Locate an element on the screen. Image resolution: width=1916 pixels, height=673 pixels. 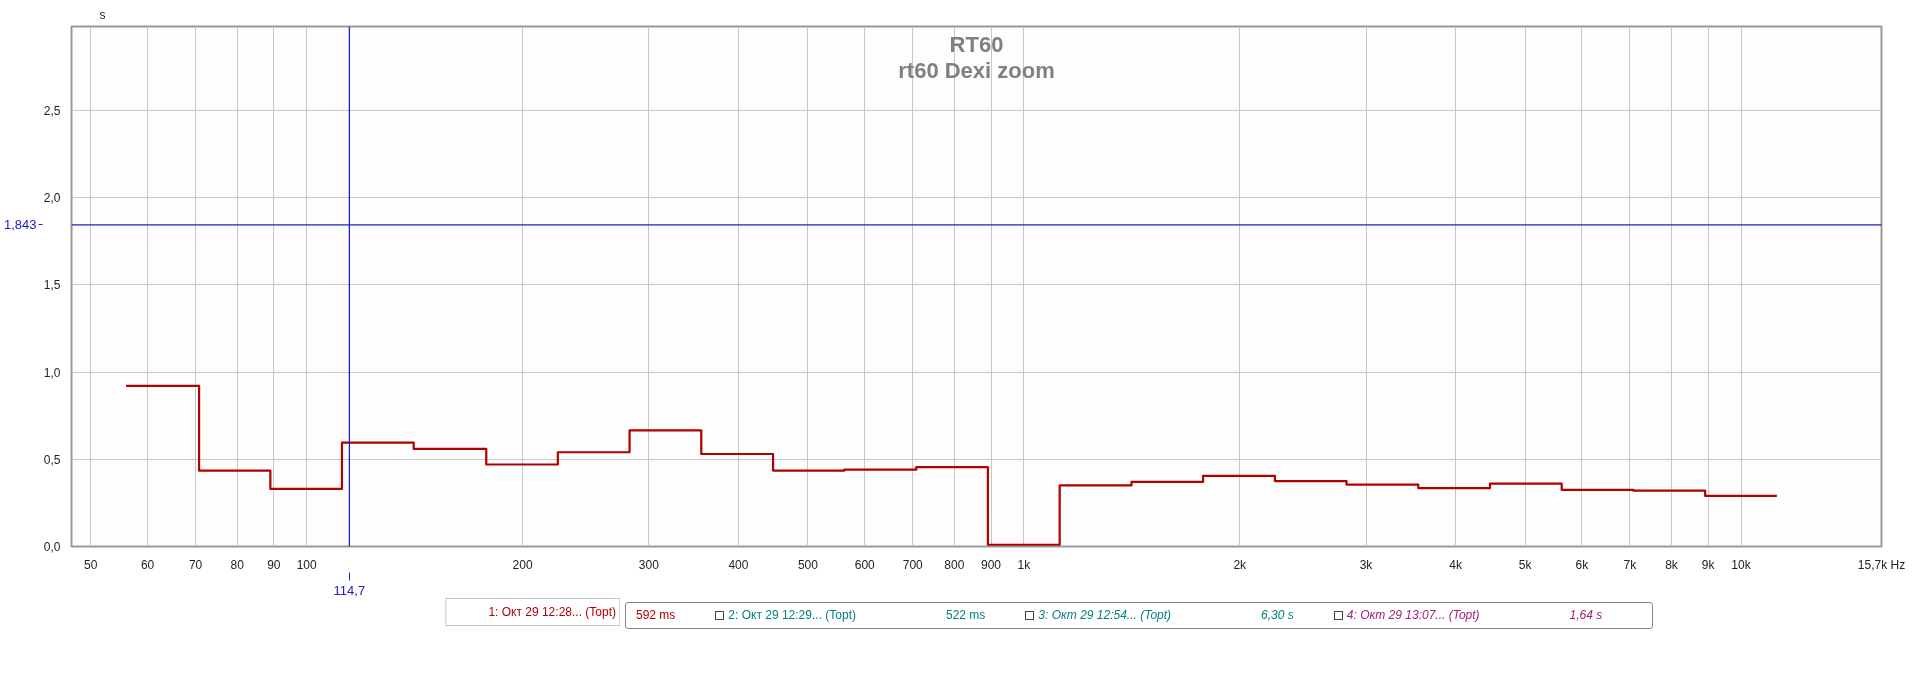
chart-title: RT60 is located at coordinates (976, 44).